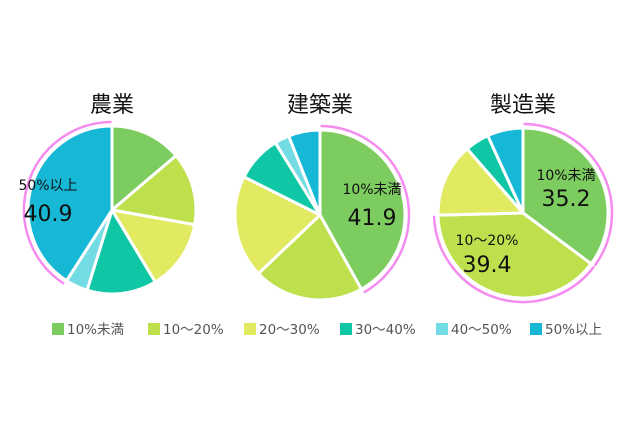 The image size is (630, 434). I want to click on legend-item: 40〜50%, so click(474, 330).